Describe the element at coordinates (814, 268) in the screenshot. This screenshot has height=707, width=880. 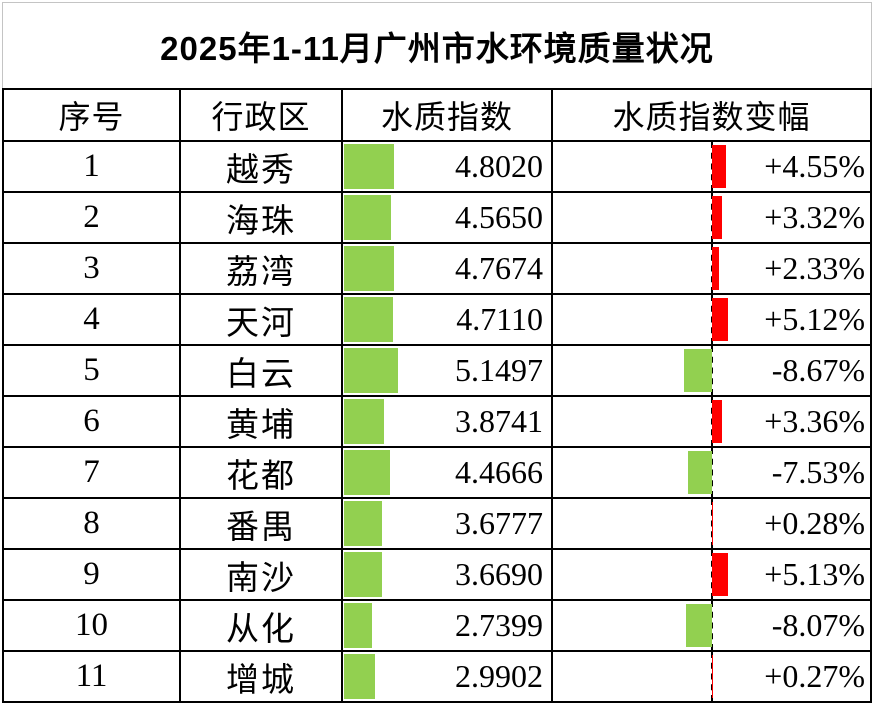
I see `change-value: +2.33%` at that location.